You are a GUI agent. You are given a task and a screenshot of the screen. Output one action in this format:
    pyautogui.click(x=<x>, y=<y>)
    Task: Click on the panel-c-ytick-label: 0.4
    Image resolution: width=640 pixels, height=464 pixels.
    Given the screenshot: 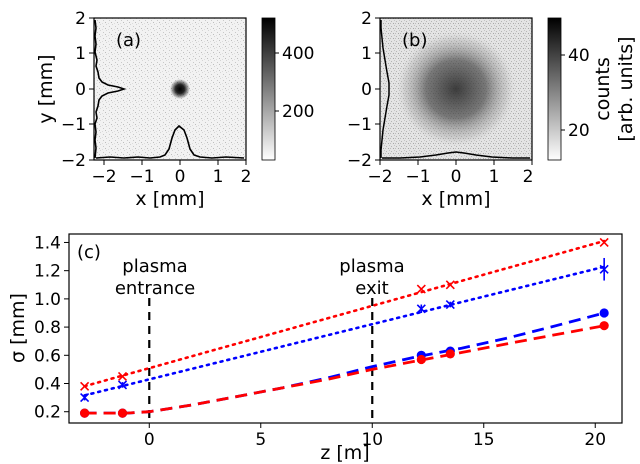 What is the action you would take?
    pyautogui.click(x=47, y=385)
    